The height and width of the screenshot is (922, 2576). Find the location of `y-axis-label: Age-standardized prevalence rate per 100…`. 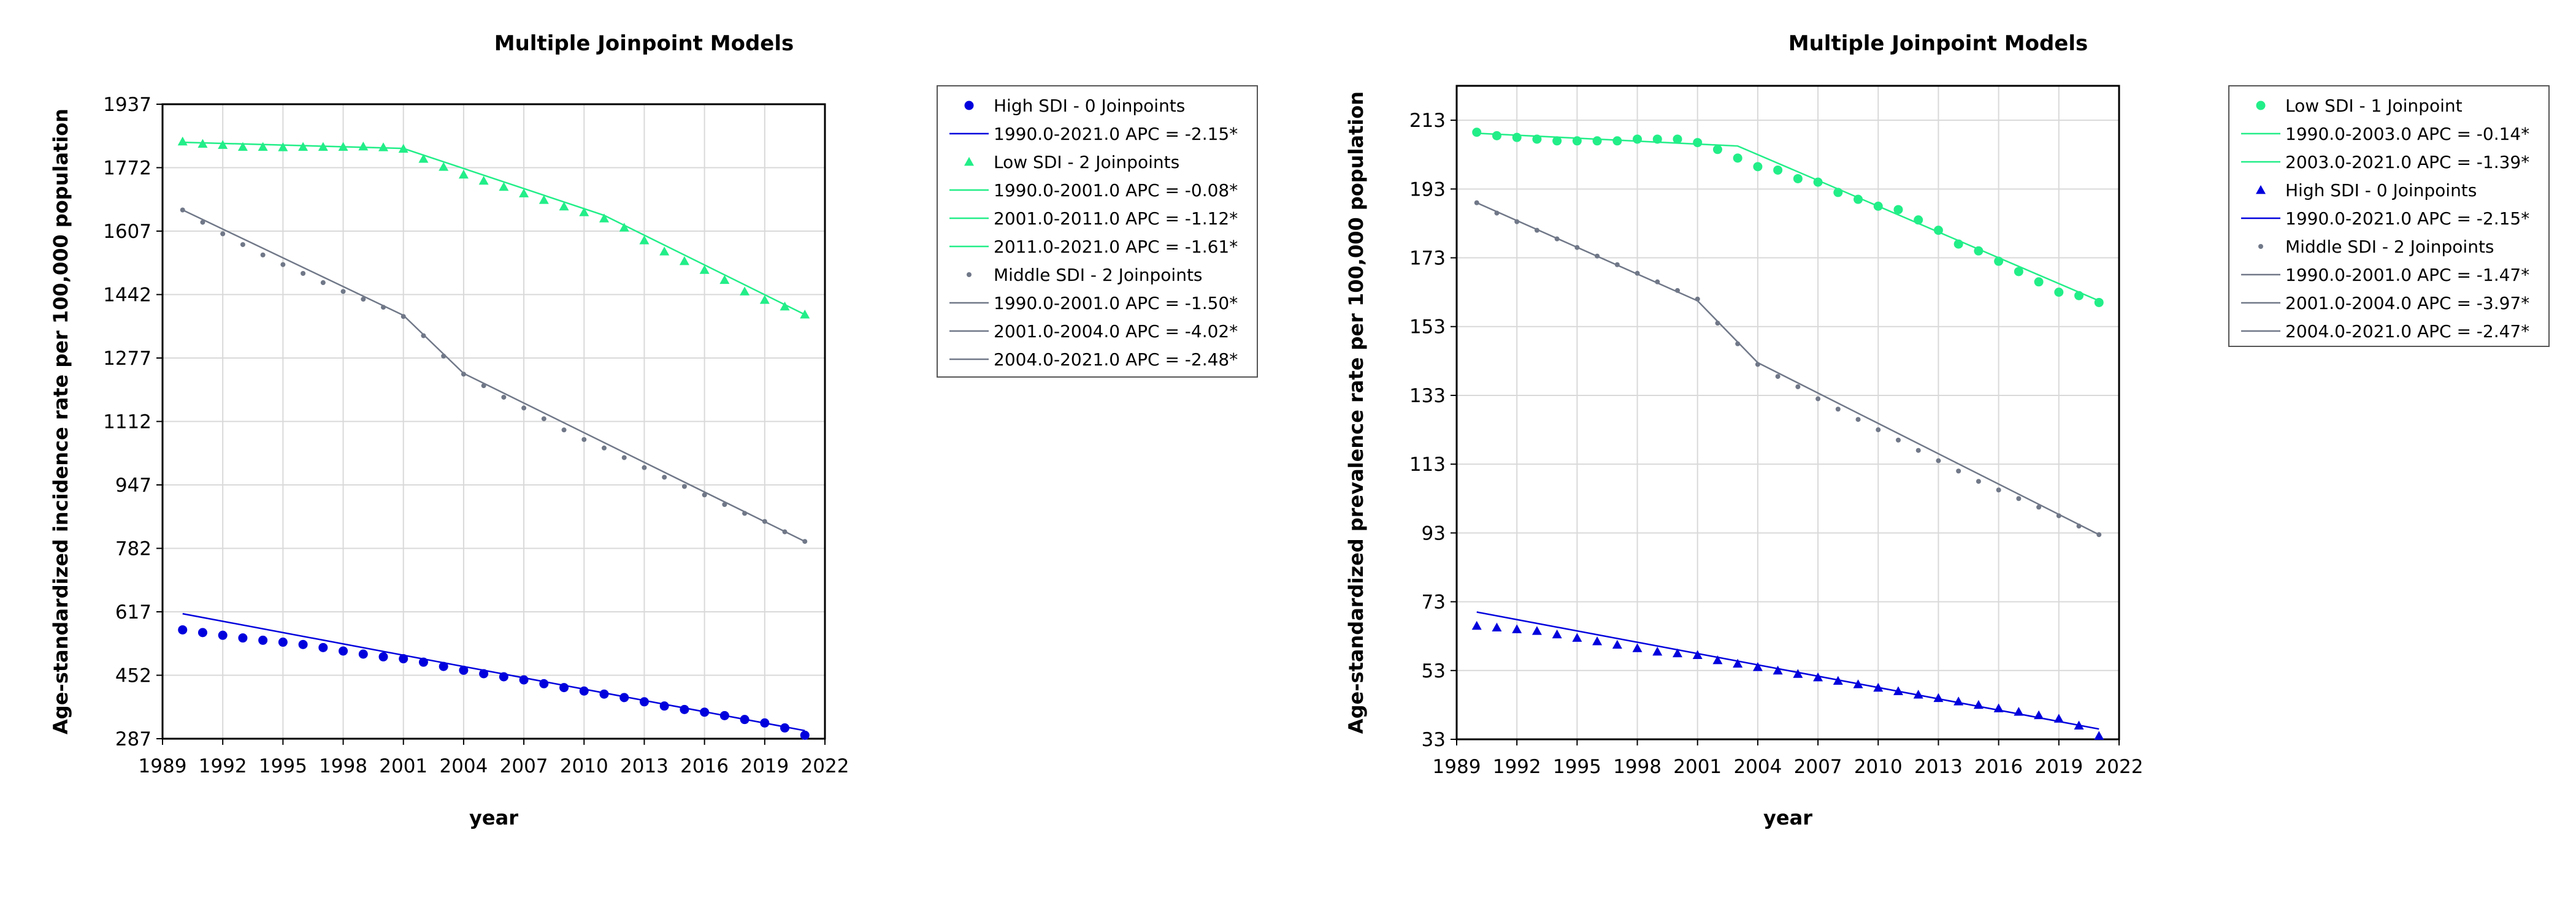

y-axis-label: Age-standardized prevalence rate per 100… is located at coordinates (1356, 412).